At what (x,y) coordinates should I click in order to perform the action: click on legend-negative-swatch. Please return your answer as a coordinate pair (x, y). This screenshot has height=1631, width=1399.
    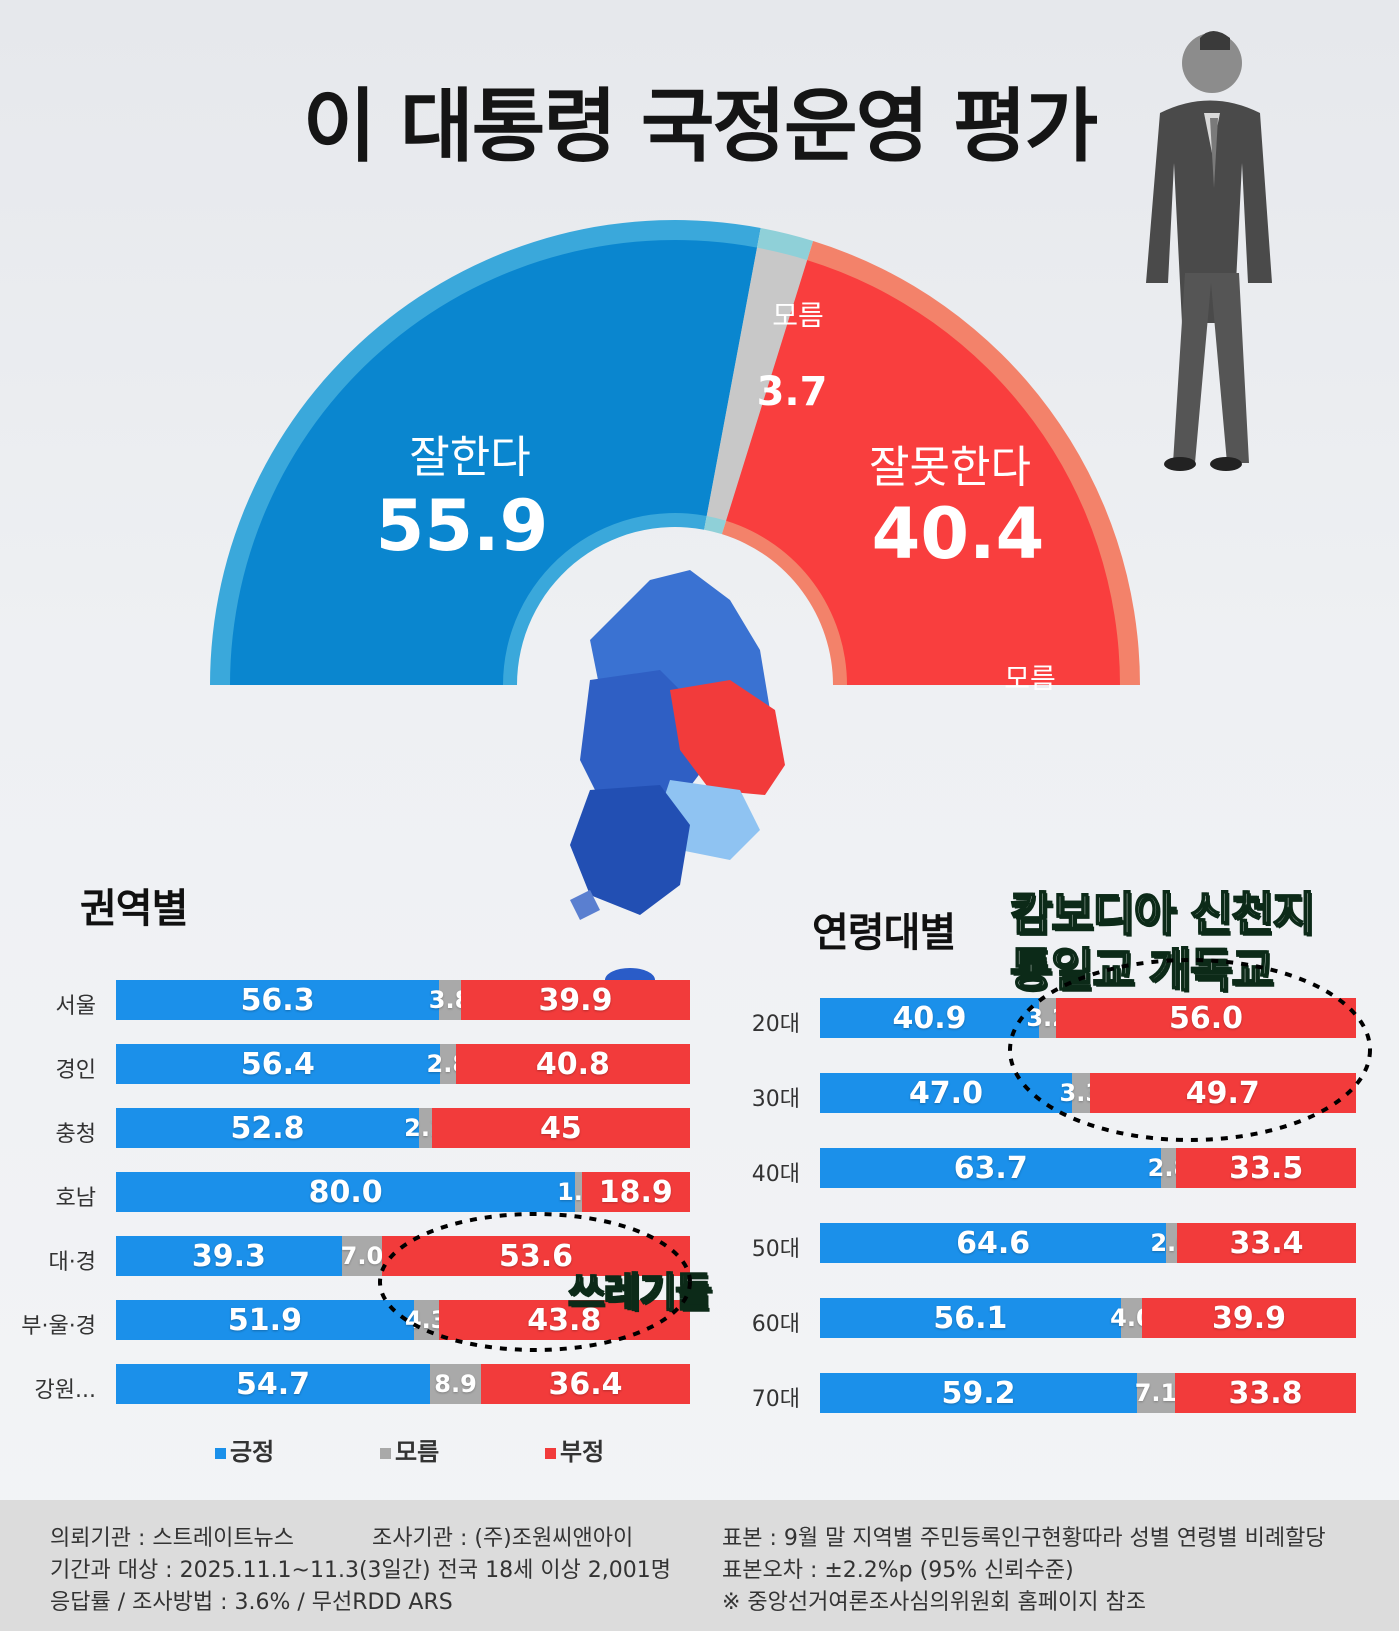
    Looking at the image, I should click on (550, 1453).